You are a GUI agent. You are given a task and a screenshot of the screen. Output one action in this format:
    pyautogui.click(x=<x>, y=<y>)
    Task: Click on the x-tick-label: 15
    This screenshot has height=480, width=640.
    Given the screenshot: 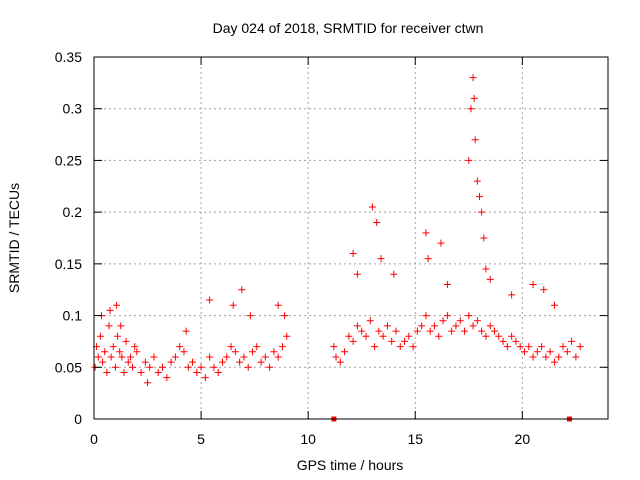 What is the action you would take?
    pyautogui.click(x=415, y=439)
    